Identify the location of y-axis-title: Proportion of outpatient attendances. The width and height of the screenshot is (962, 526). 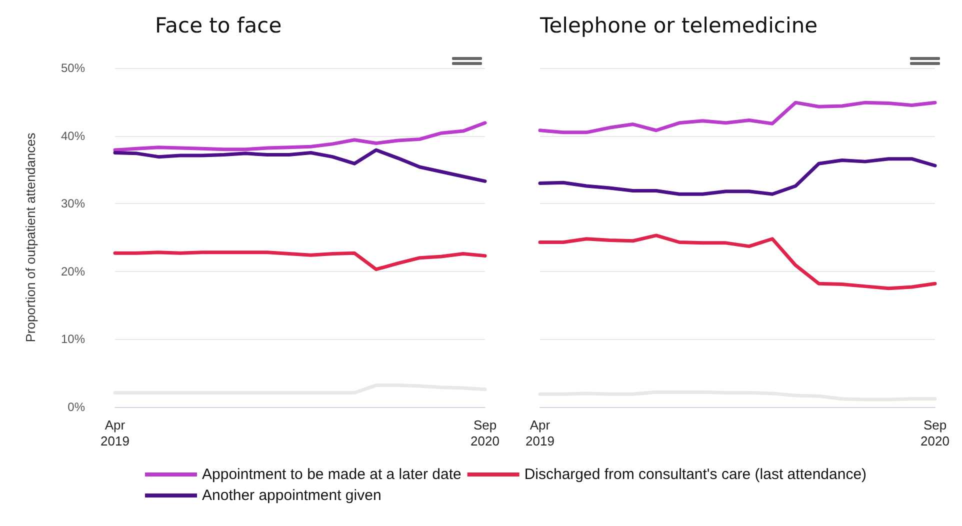
(30, 237).